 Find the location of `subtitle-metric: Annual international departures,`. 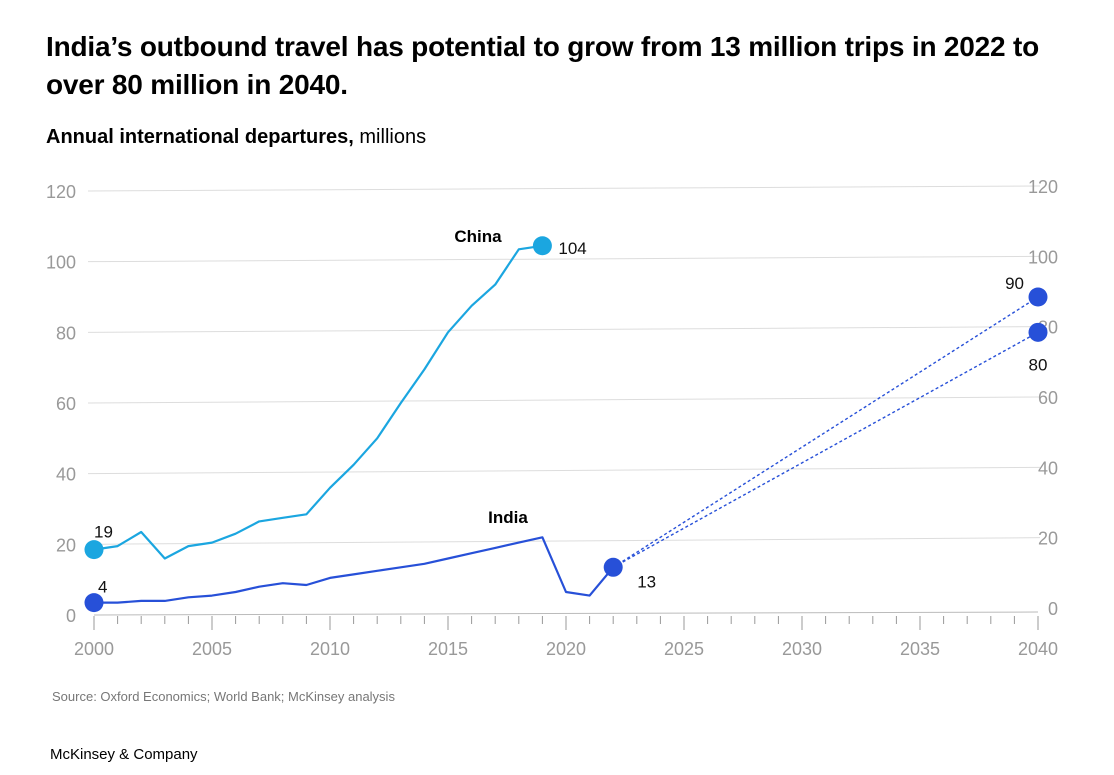

subtitle-metric: Annual international departures, is located at coordinates (200, 137).